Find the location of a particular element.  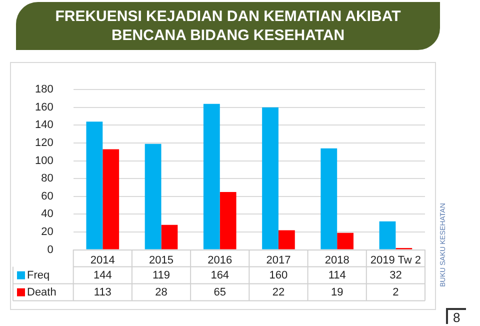

y-tick-label: 40 is located at coordinates (47, 214).